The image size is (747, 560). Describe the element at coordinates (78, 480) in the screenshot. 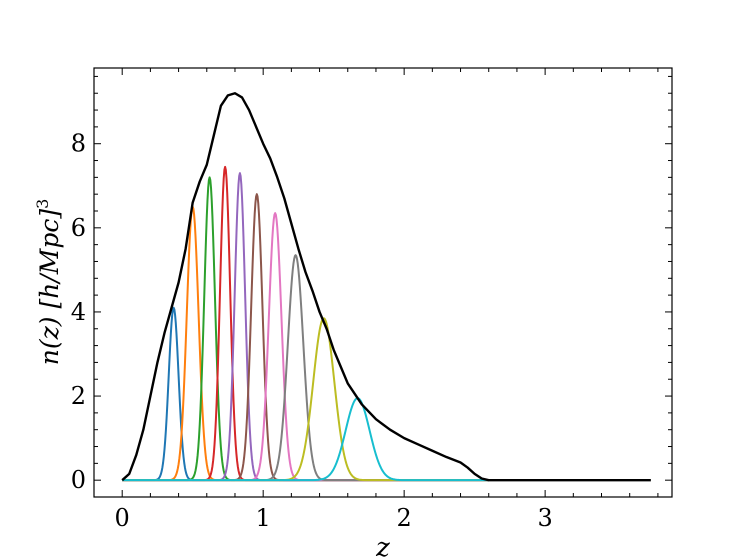

I see `y-tick-label: 0` at that location.